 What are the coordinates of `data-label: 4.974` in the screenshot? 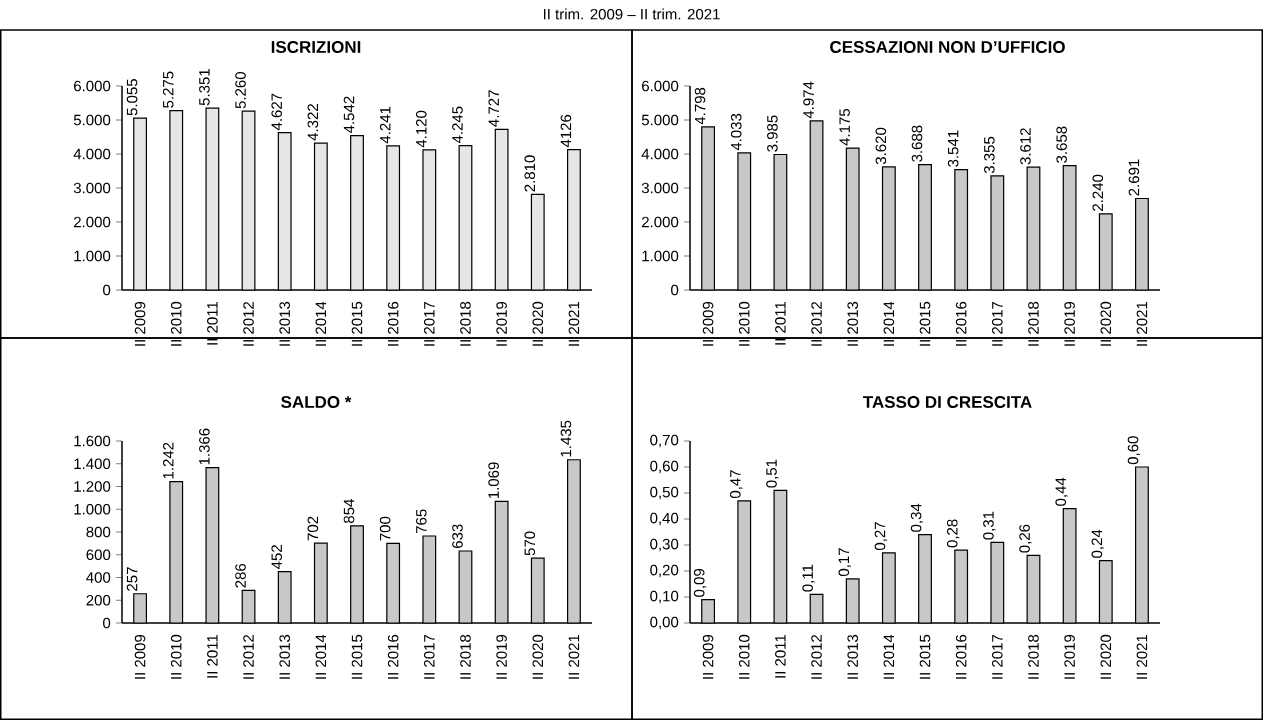 It's located at (808, 100).